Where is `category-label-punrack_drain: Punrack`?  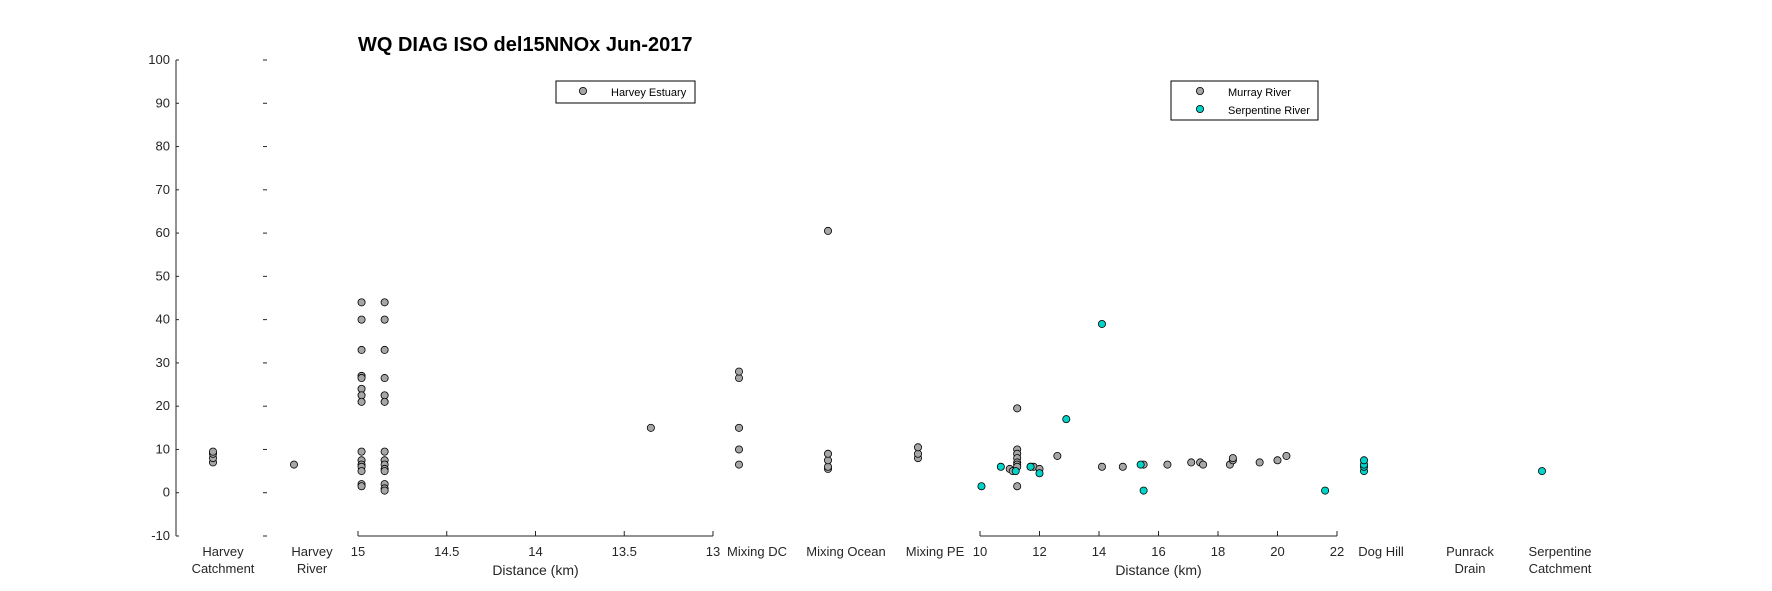
category-label-punrack_drain: Punrack is located at coordinates (1470, 551).